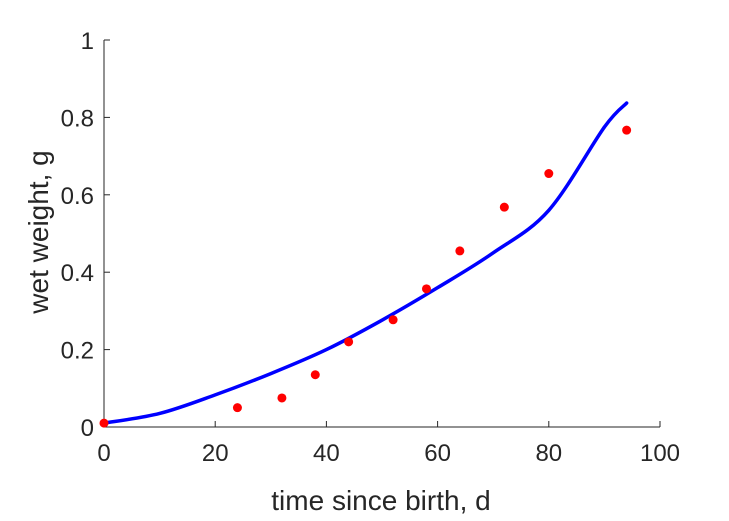 Image resolution: width=729 pixels, height=521 pixels. I want to click on y-tick-label: 0.8, so click(77, 118).